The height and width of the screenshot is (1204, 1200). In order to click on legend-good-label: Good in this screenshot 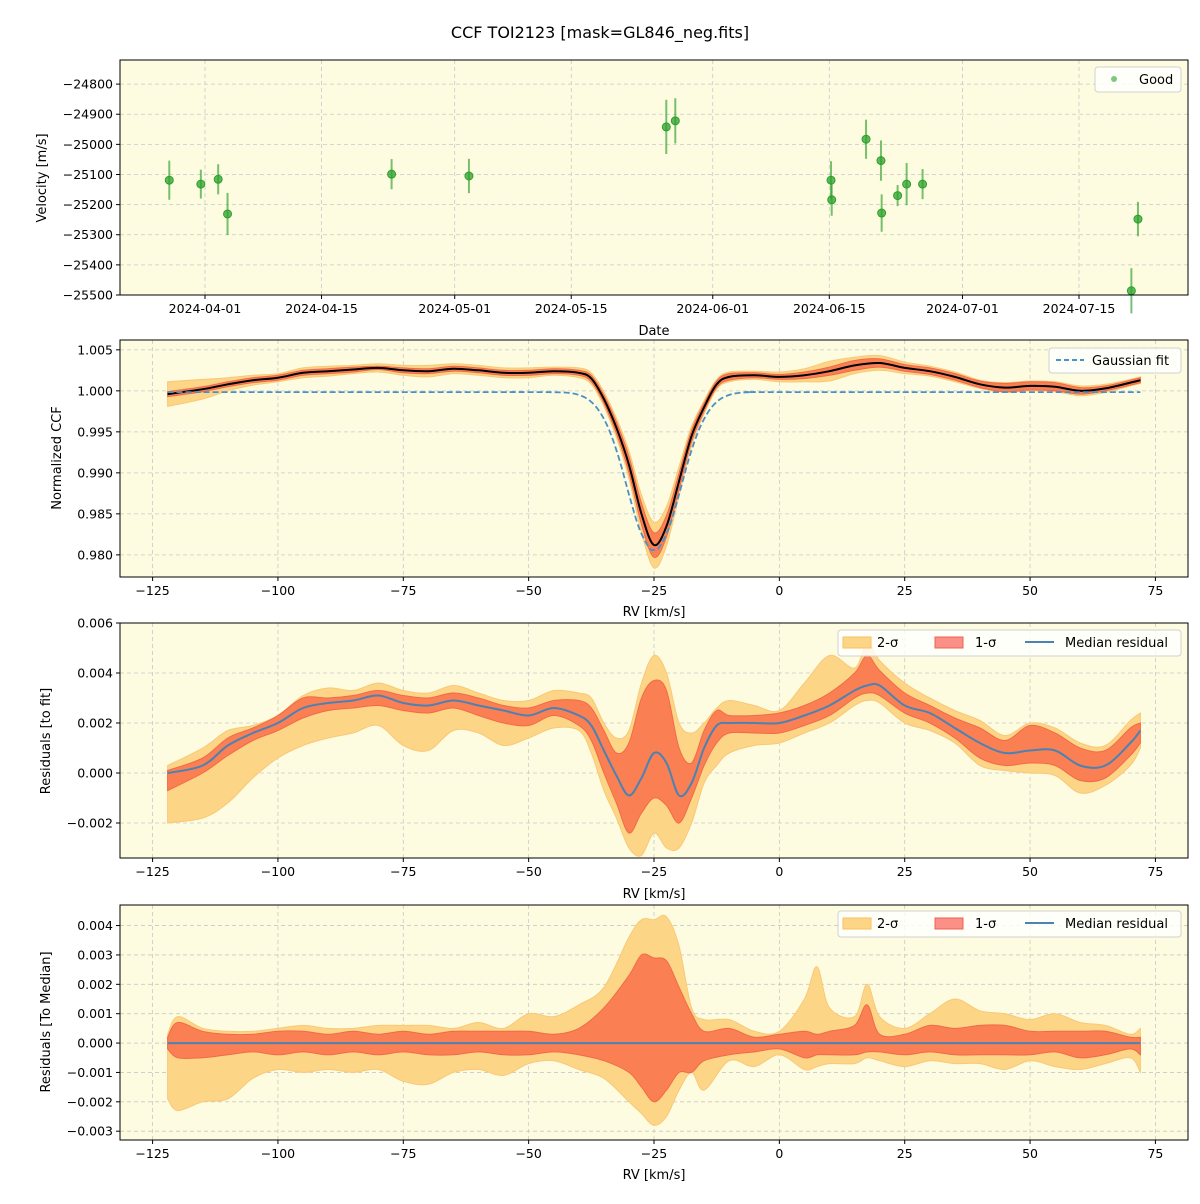, I will do `click(1156, 80)`.